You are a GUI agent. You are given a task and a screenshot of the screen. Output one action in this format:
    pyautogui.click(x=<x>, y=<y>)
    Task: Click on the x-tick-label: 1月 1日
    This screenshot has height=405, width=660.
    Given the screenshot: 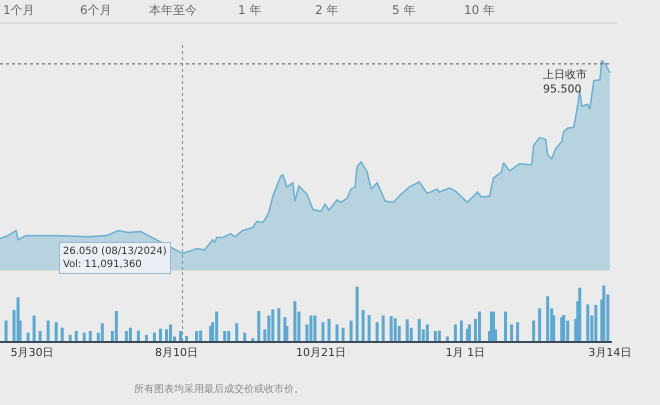 What is the action you would take?
    pyautogui.click(x=466, y=353)
    